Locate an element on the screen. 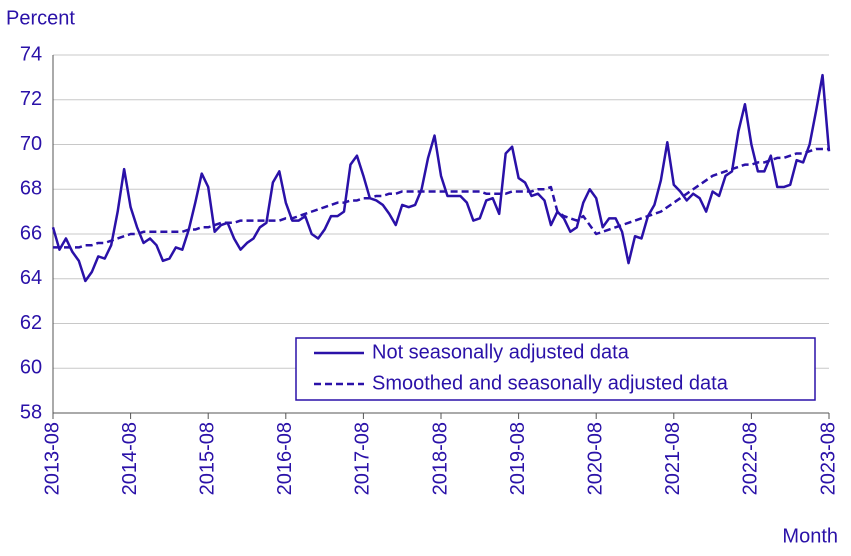  y-axis-label: Percent is located at coordinates (40, 18).